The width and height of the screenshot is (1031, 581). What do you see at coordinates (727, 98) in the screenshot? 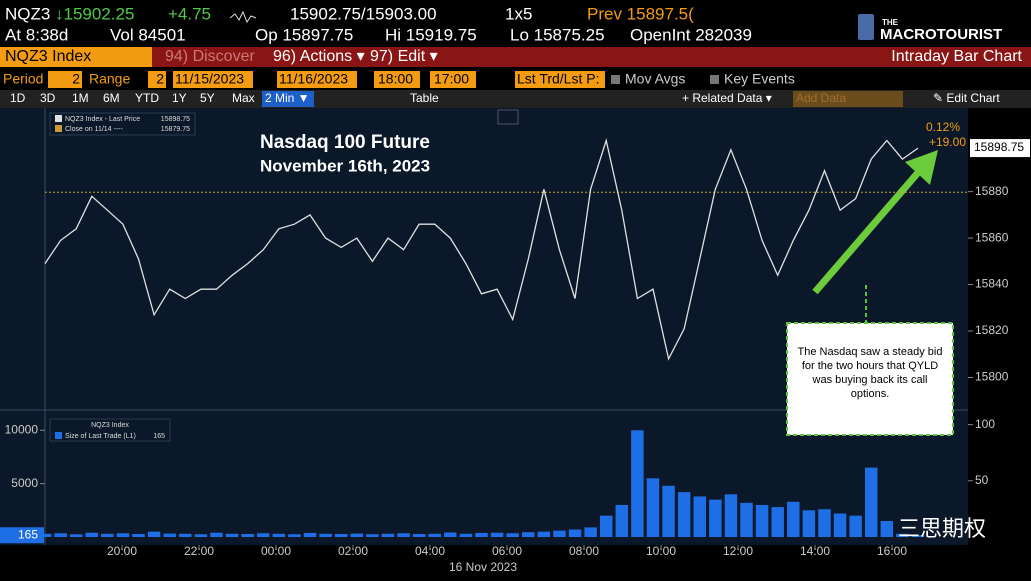
I see `related-data: + Related Data ▾` at bounding box center [727, 98].